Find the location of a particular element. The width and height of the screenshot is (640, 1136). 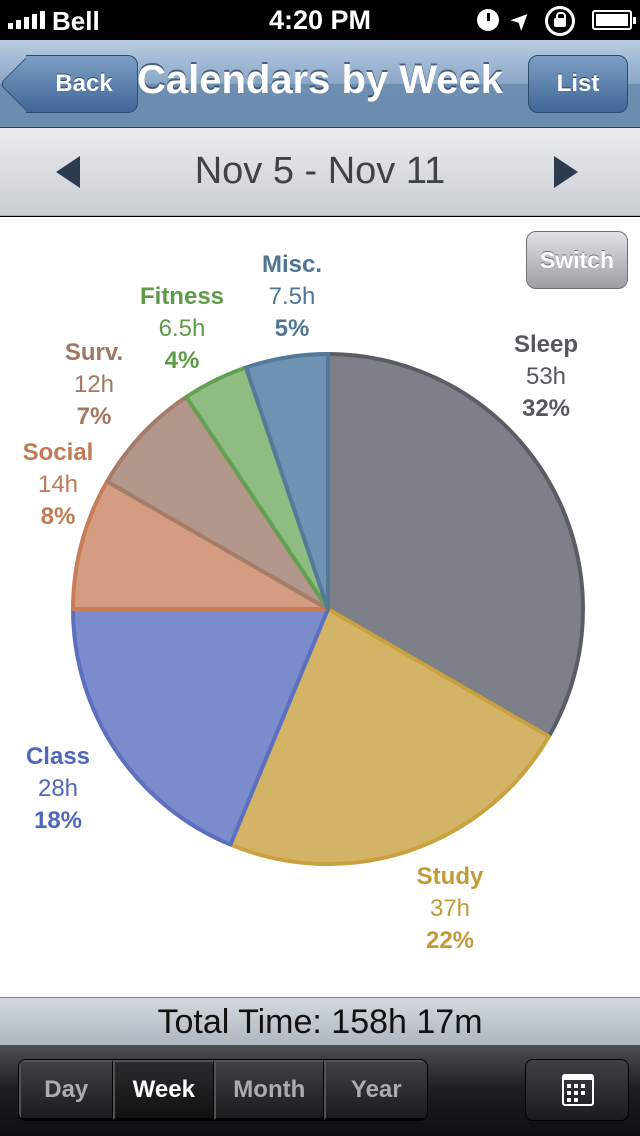

battery-icon is located at coordinates (614, 20).